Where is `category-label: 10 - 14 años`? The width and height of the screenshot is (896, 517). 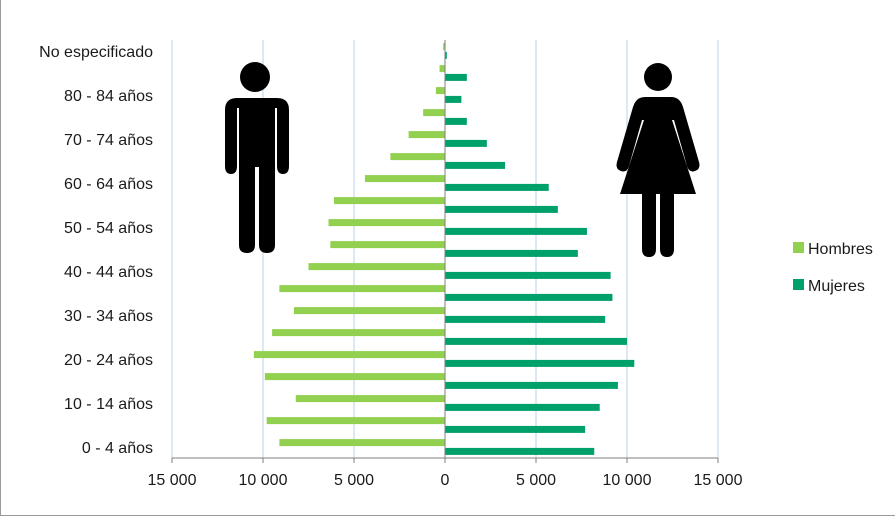 category-label: 10 - 14 años is located at coordinates (108, 404).